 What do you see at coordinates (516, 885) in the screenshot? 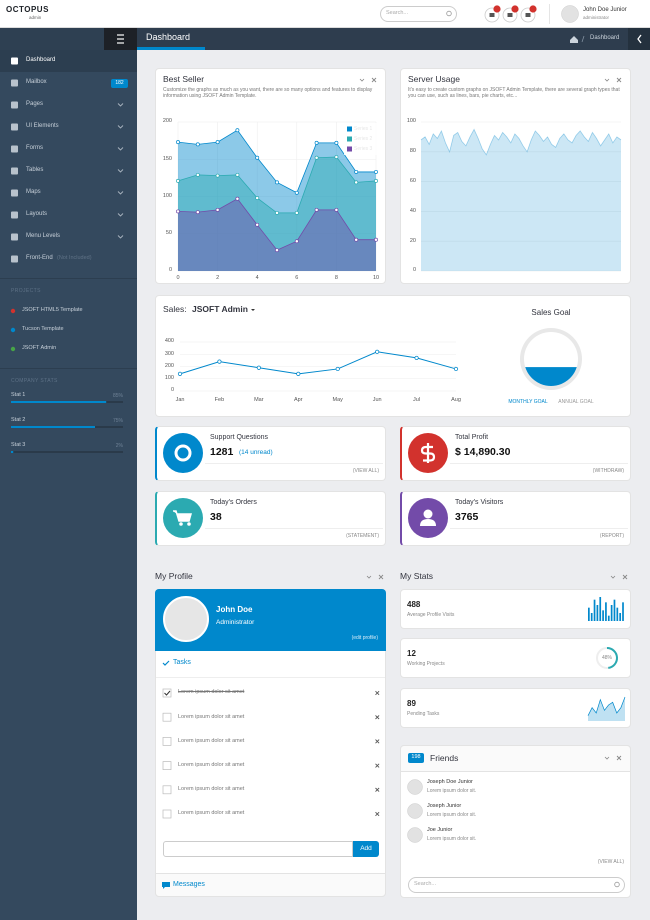
I see `friends-search` at bounding box center [516, 885].